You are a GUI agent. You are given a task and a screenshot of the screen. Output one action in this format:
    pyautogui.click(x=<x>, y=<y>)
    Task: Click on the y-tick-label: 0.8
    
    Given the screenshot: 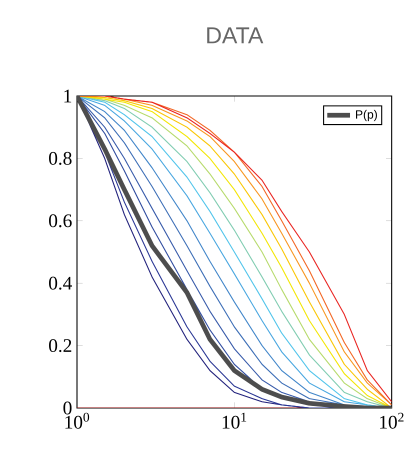 What is the action you would take?
    pyautogui.click(x=60, y=158)
    